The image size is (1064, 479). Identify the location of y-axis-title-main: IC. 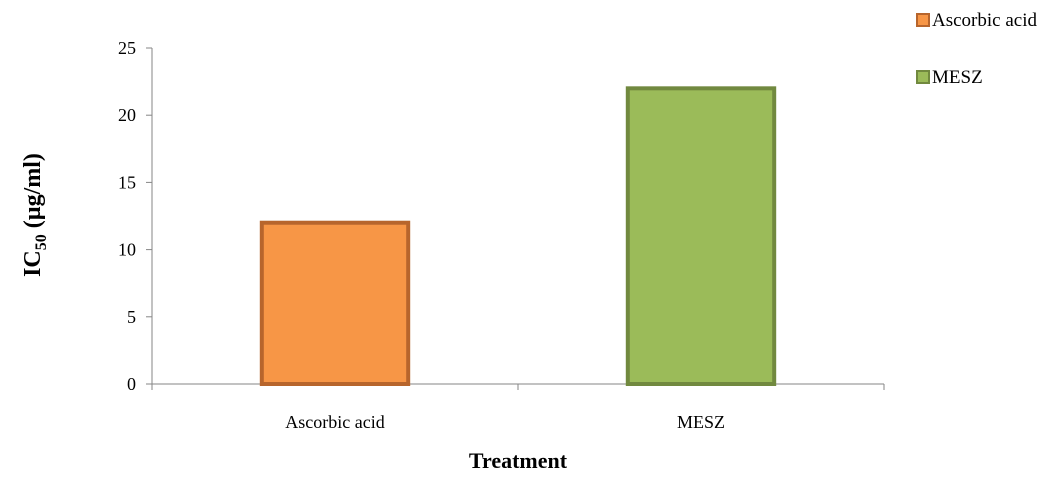
(33, 263).